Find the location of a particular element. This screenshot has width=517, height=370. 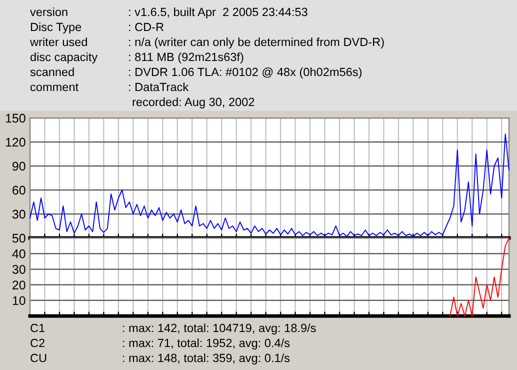

y-tick-label: 10 is located at coordinates (19, 301).